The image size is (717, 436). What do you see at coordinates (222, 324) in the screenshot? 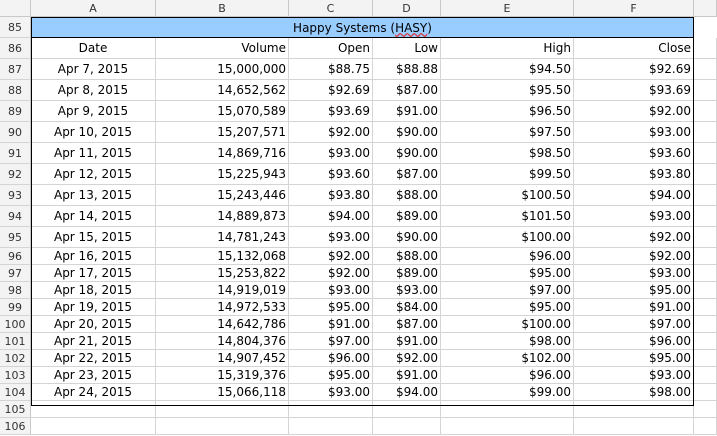
I see `data-row-100-cell-b: 14,642,786` at bounding box center [222, 324].